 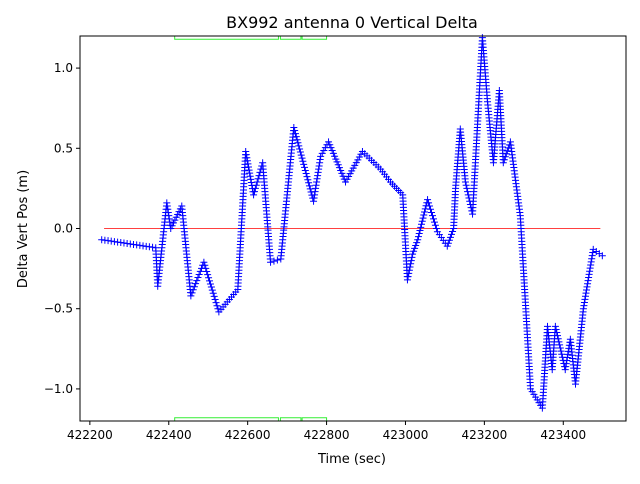 I want to click on y-axis-label: Delta Vert Pos (m), so click(x=23, y=229).